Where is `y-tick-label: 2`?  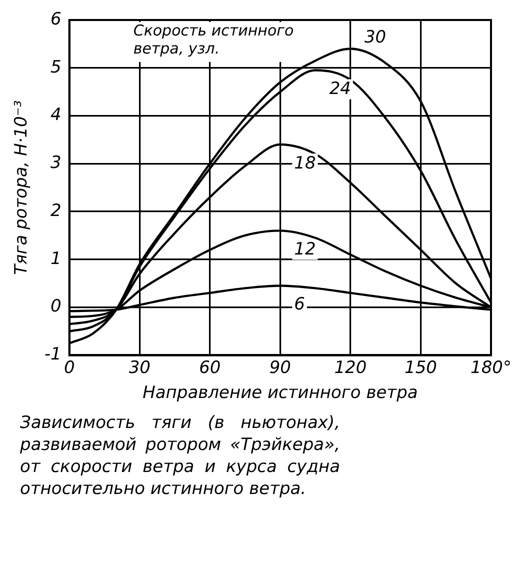
y-tick-label: 2 is located at coordinates (56, 210).